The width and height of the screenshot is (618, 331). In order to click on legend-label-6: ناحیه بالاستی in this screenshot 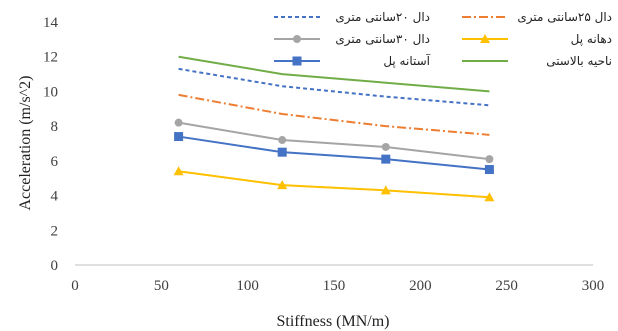, I will do `click(579, 61)`.